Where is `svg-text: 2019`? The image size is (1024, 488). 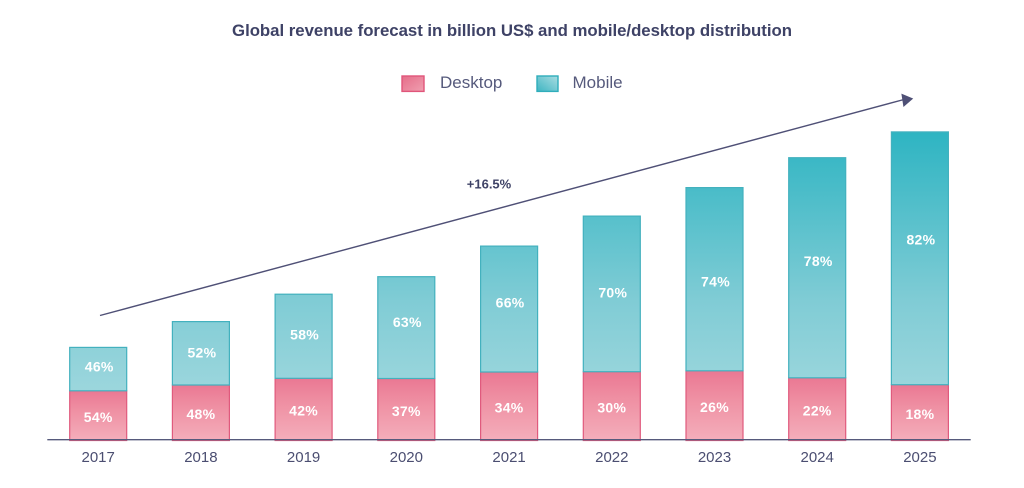
svg-text: 2019 is located at coordinates (303, 457).